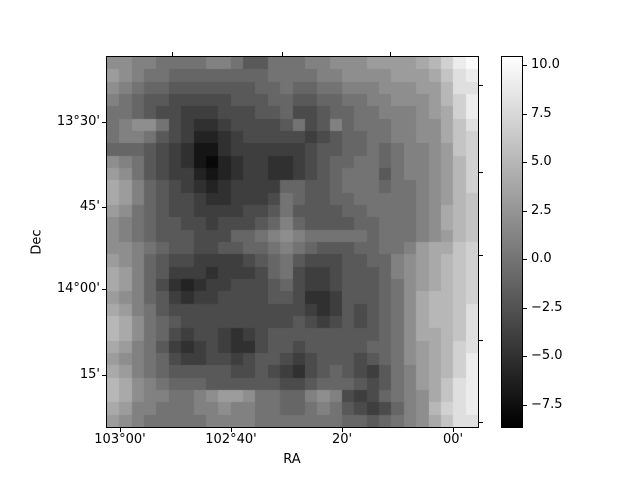  Describe the element at coordinates (89, 206) in the screenshot. I see `y-tick-label: 45'` at that location.